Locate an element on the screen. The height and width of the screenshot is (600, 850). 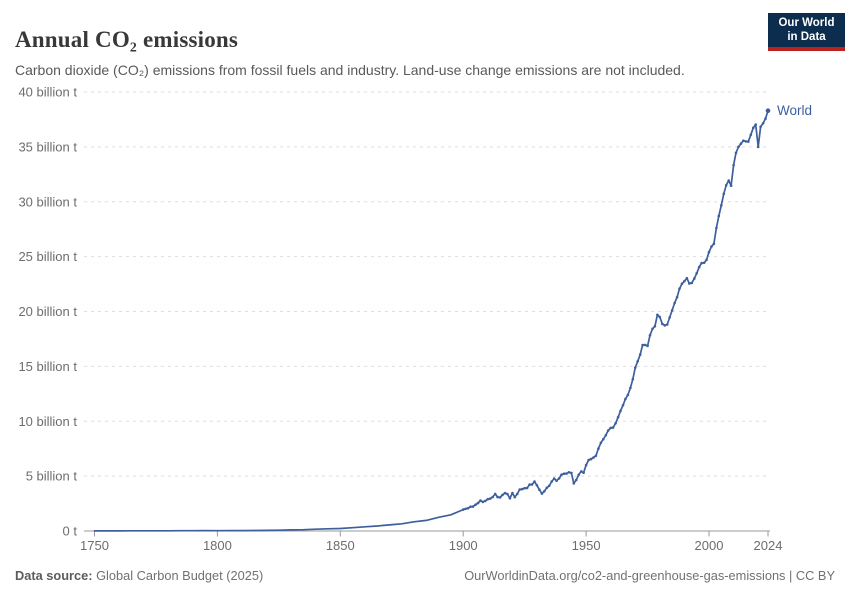
x-axis-tick-label: 1750 is located at coordinates (94, 545).